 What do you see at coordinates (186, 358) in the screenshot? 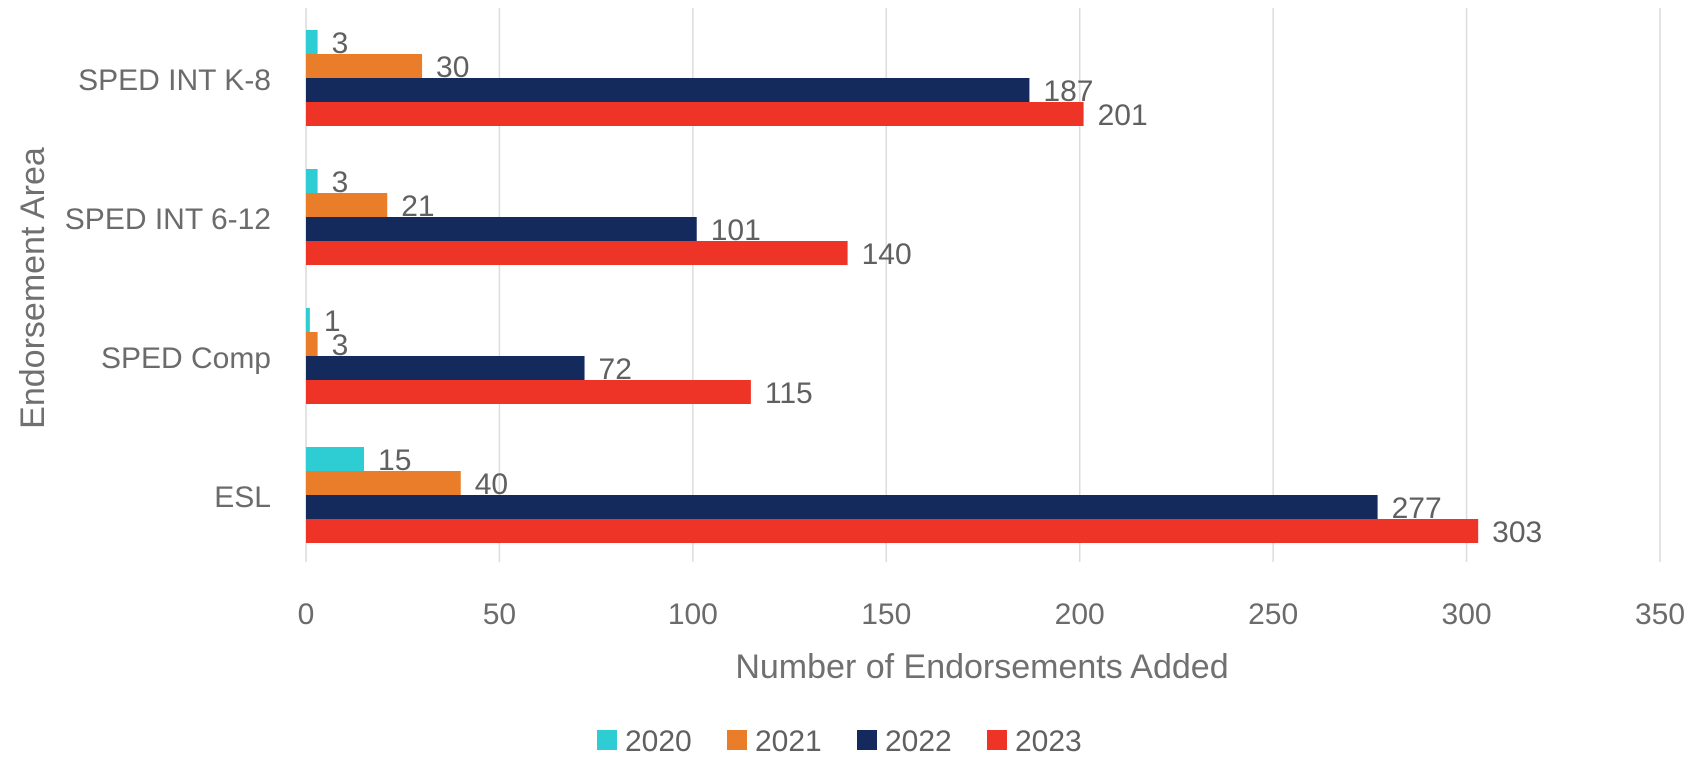
I see `category-label-sped-comp: SPED Comp` at bounding box center [186, 358].